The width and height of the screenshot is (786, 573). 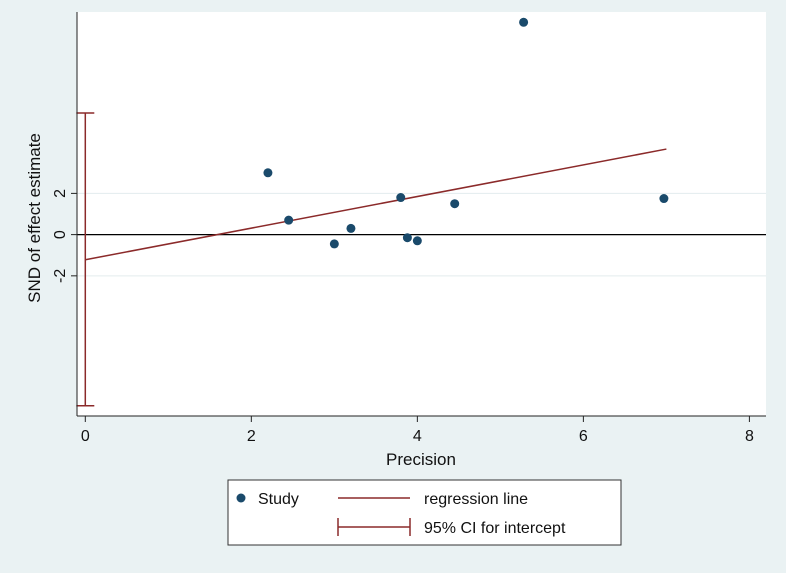 I want to click on y-tick-label-2: 2, so click(x=60, y=193).